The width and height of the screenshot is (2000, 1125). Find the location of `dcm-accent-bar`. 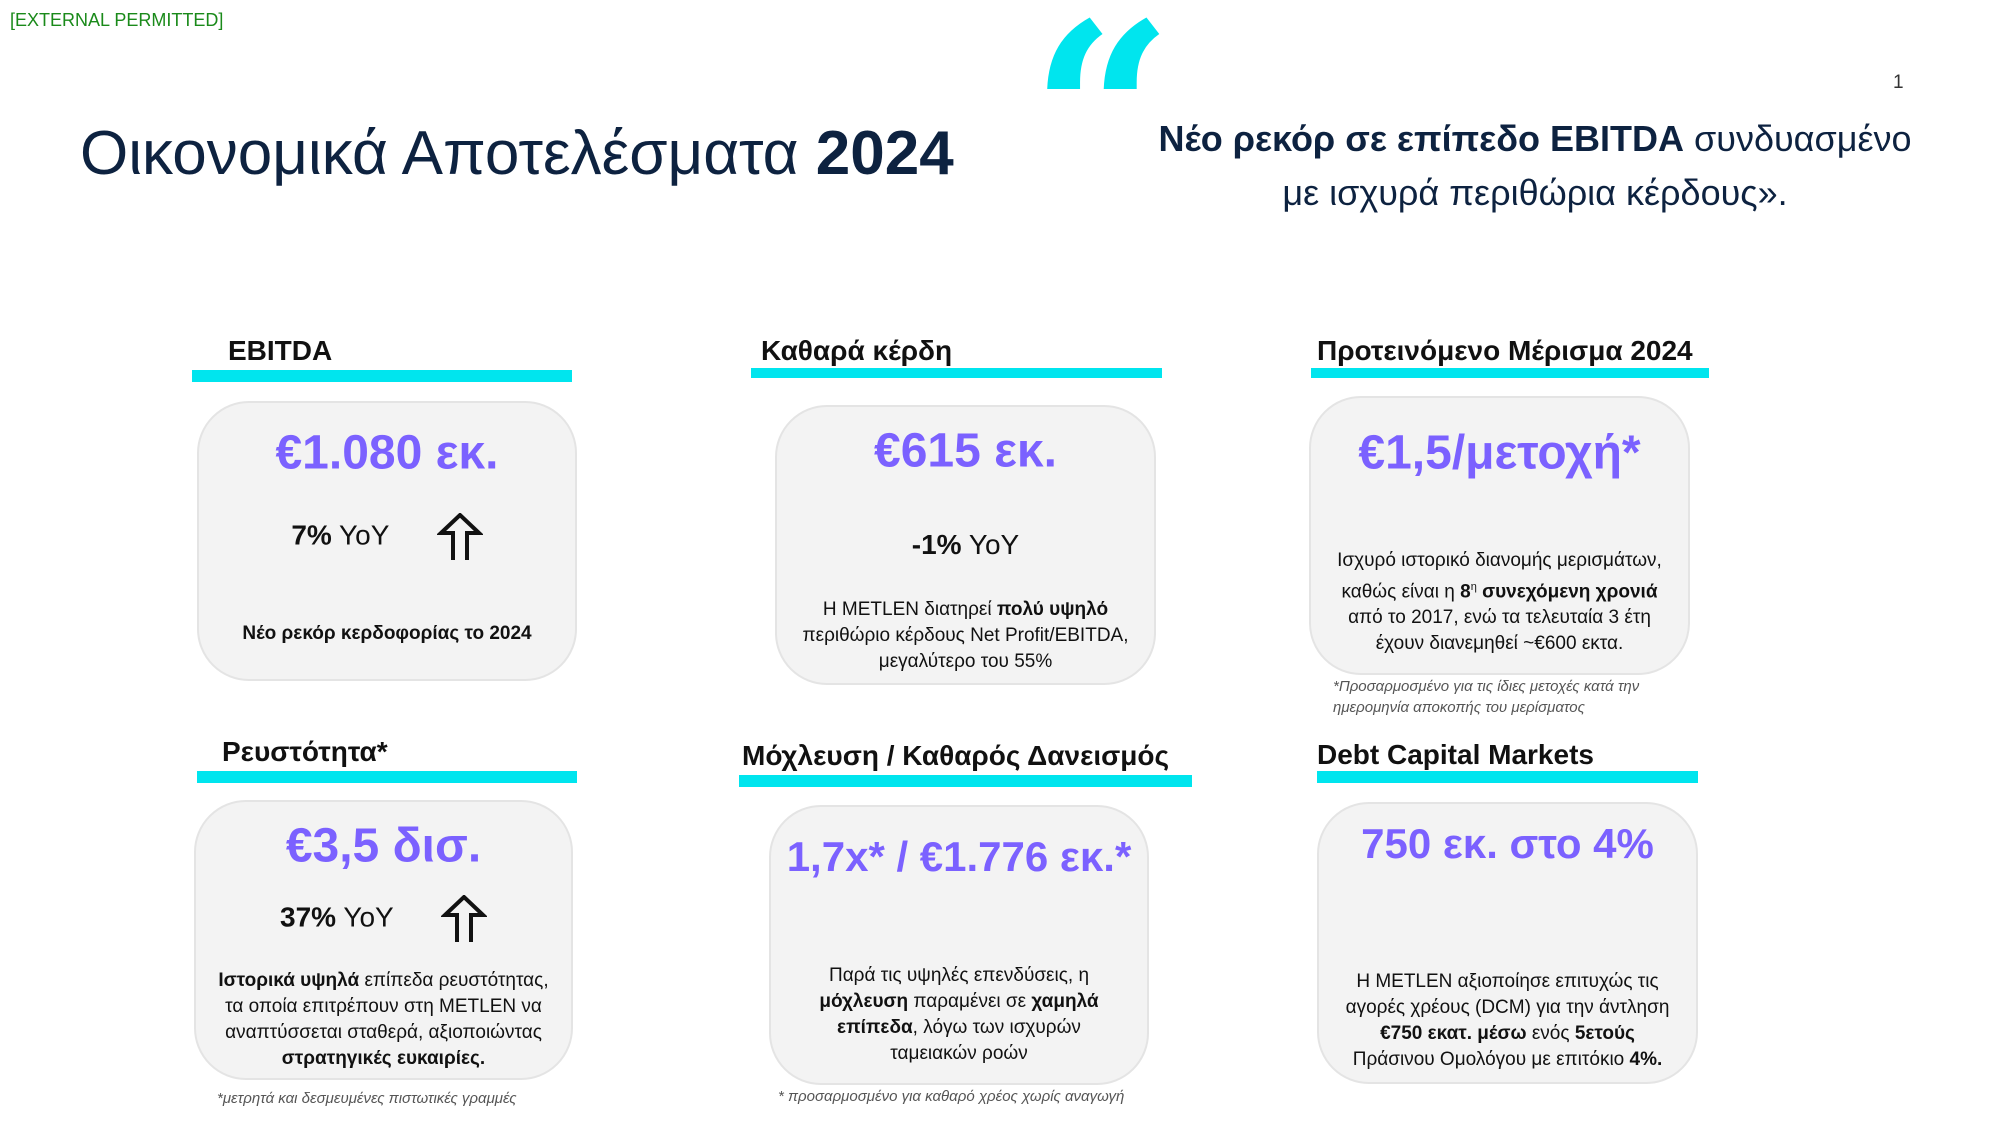

dcm-accent-bar is located at coordinates (1507, 777).